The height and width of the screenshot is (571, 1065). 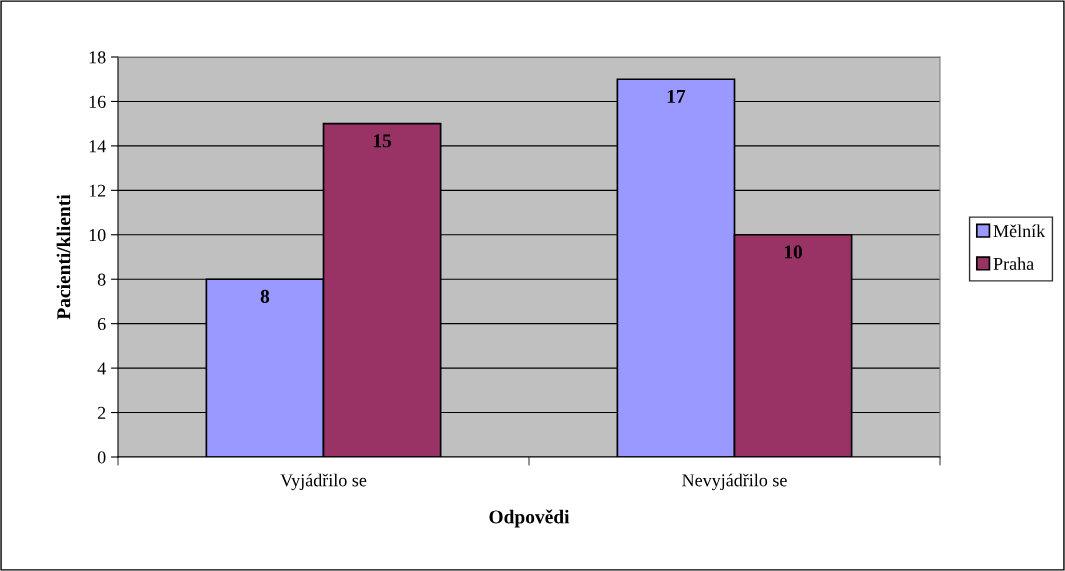 What do you see at coordinates (793, 252) in the screenshot?
I see `data-label: 10` at bounding box center [793, 252].